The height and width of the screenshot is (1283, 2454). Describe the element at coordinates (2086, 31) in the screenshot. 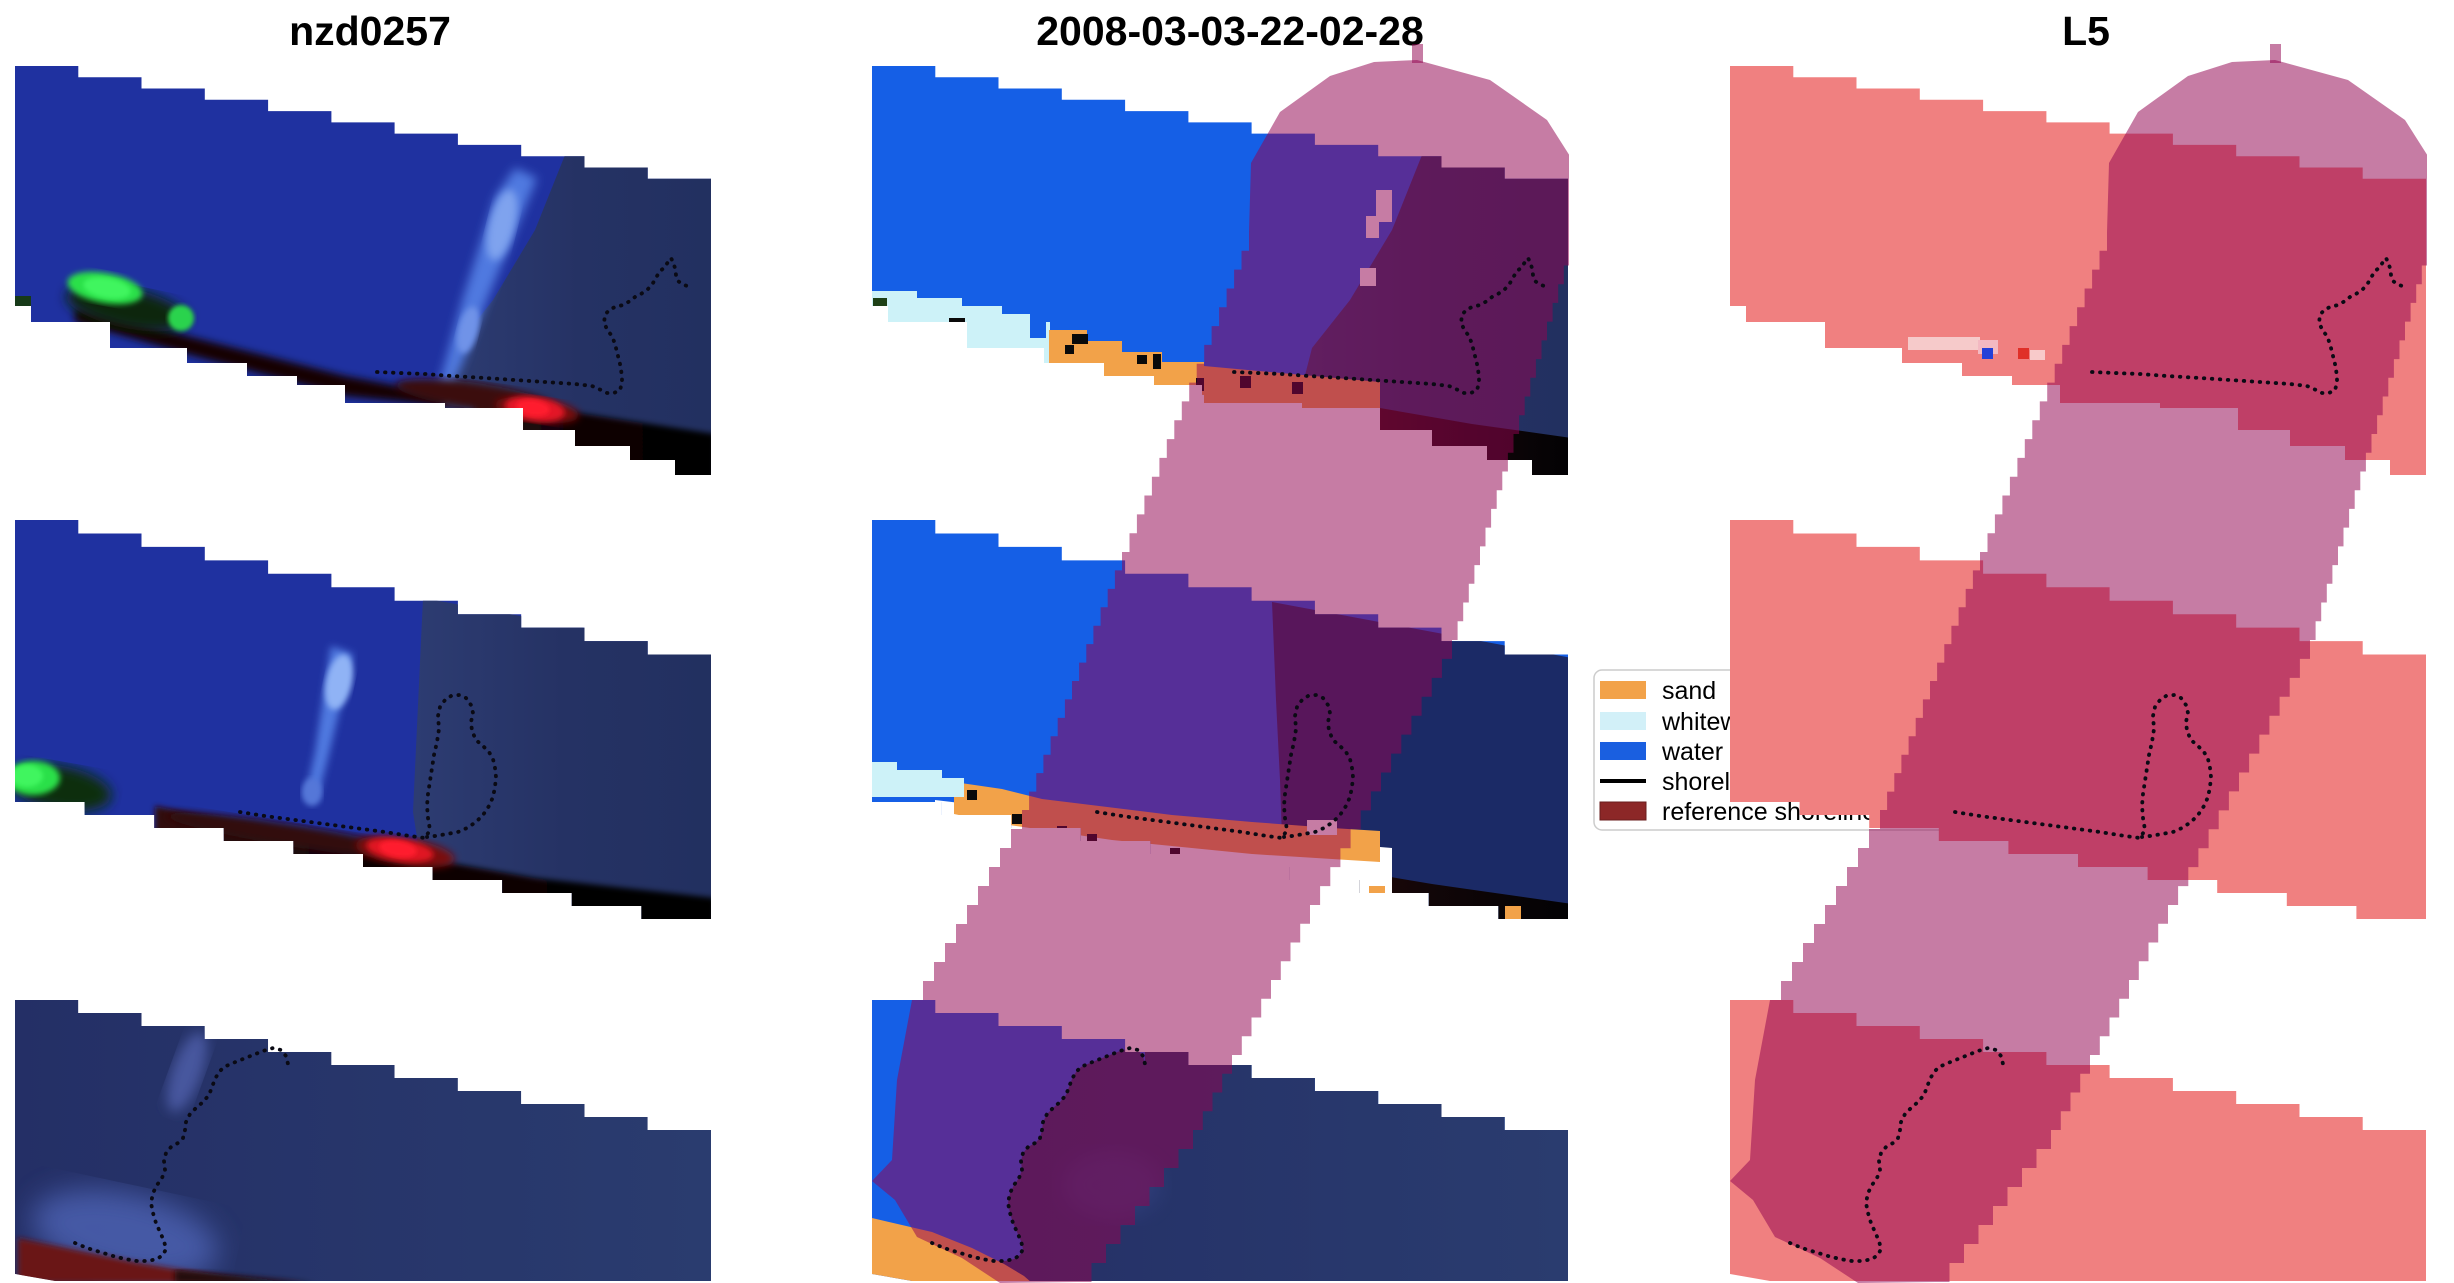

I see `svg-text: L5` at that location.